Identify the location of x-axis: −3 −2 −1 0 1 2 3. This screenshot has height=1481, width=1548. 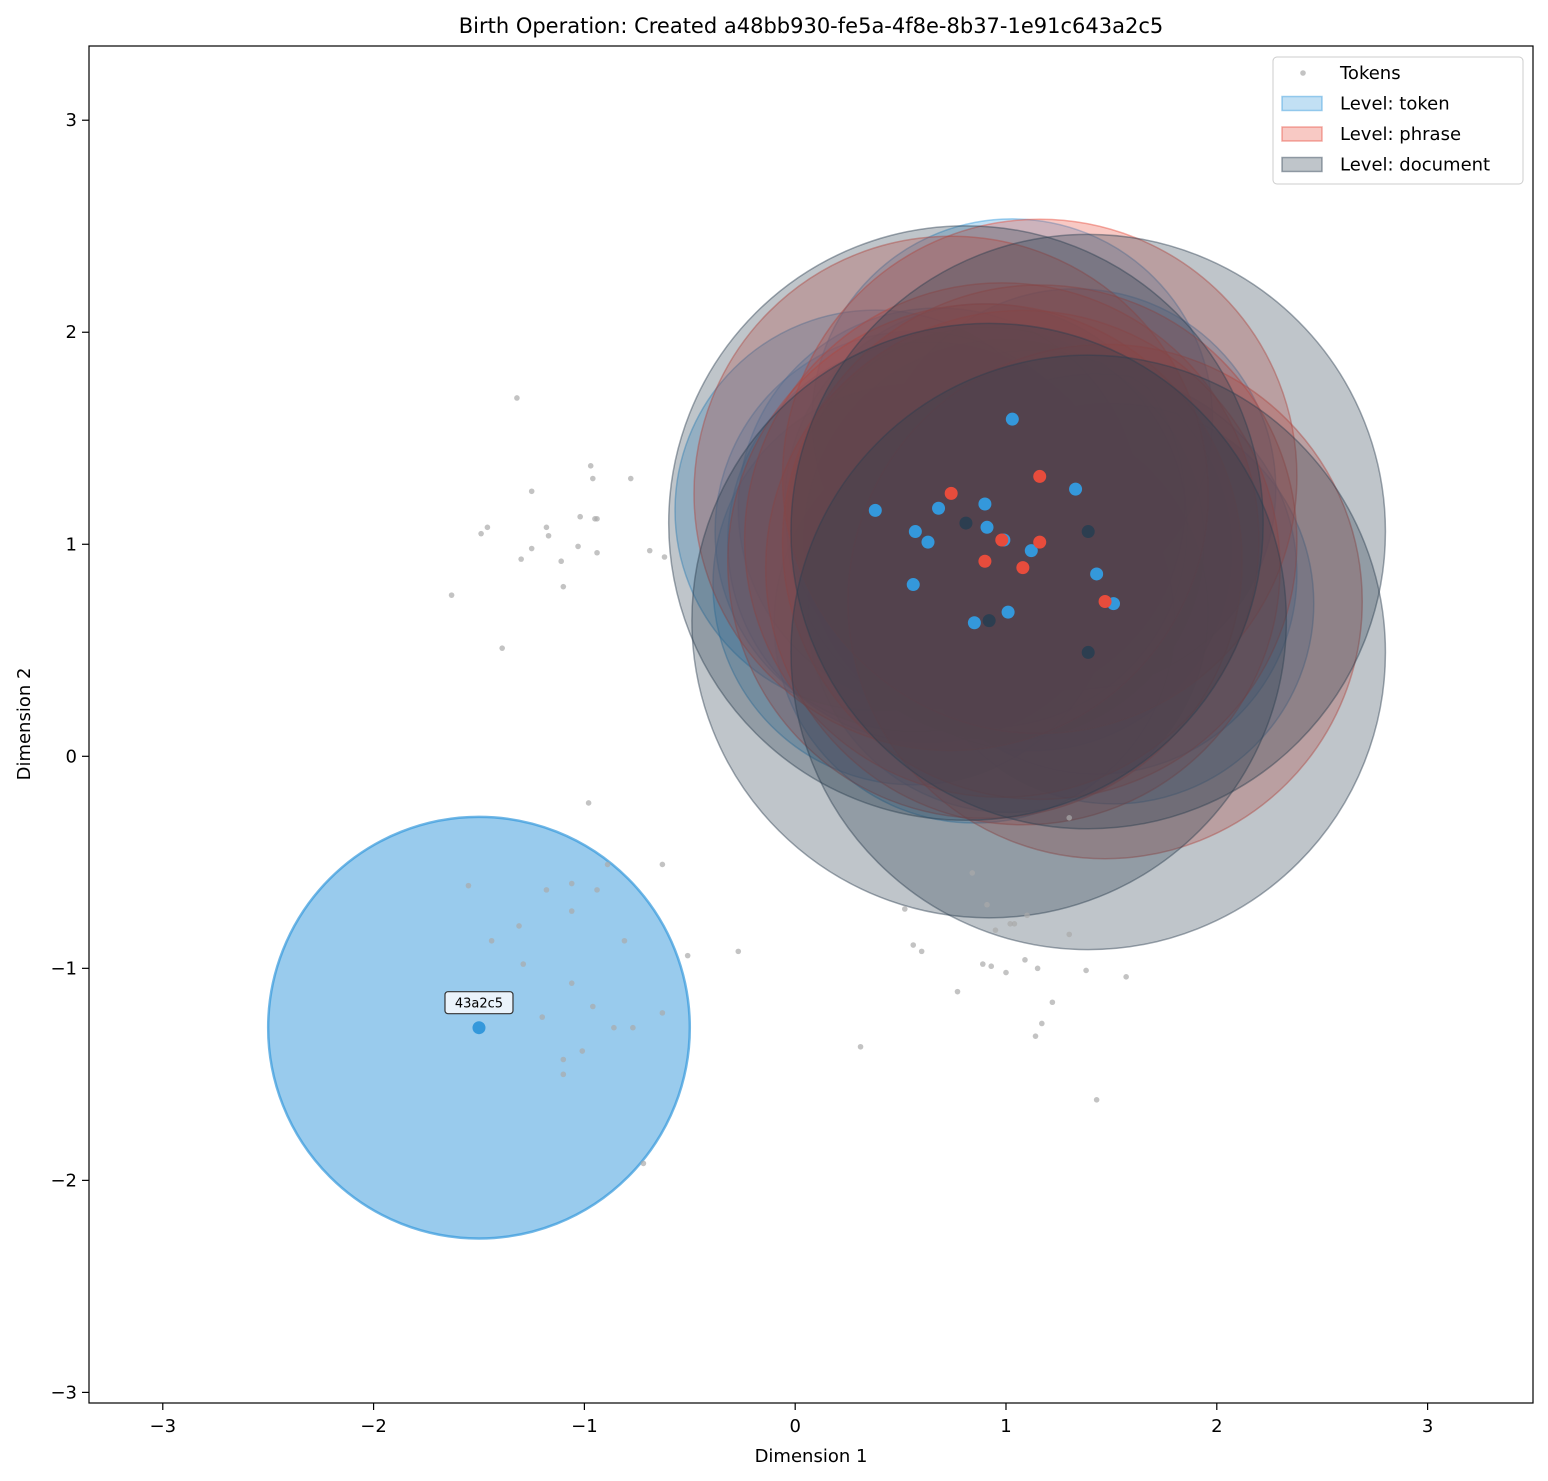
(791, 1420).